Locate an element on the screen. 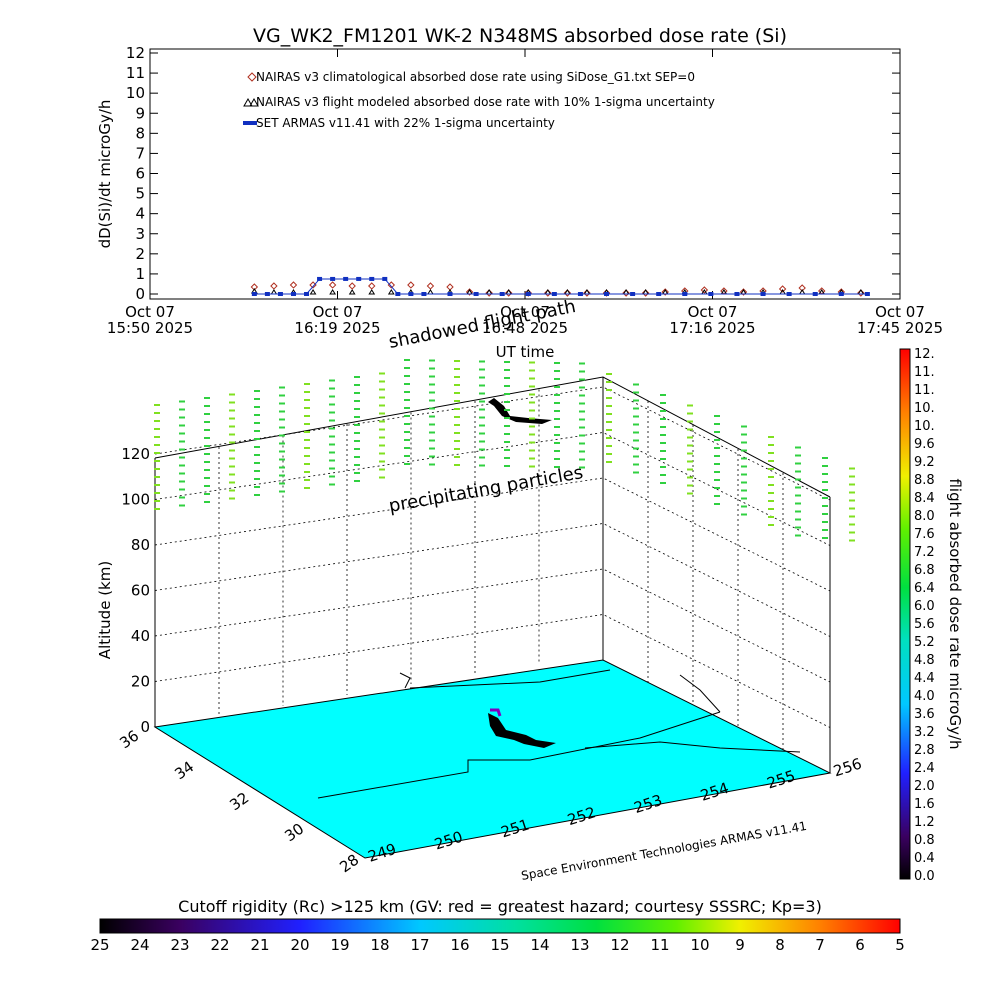 Image resolution: width=1000 pixels, height=1000 pixels. ytick-label: 10 is located at coordinates (135, 93).